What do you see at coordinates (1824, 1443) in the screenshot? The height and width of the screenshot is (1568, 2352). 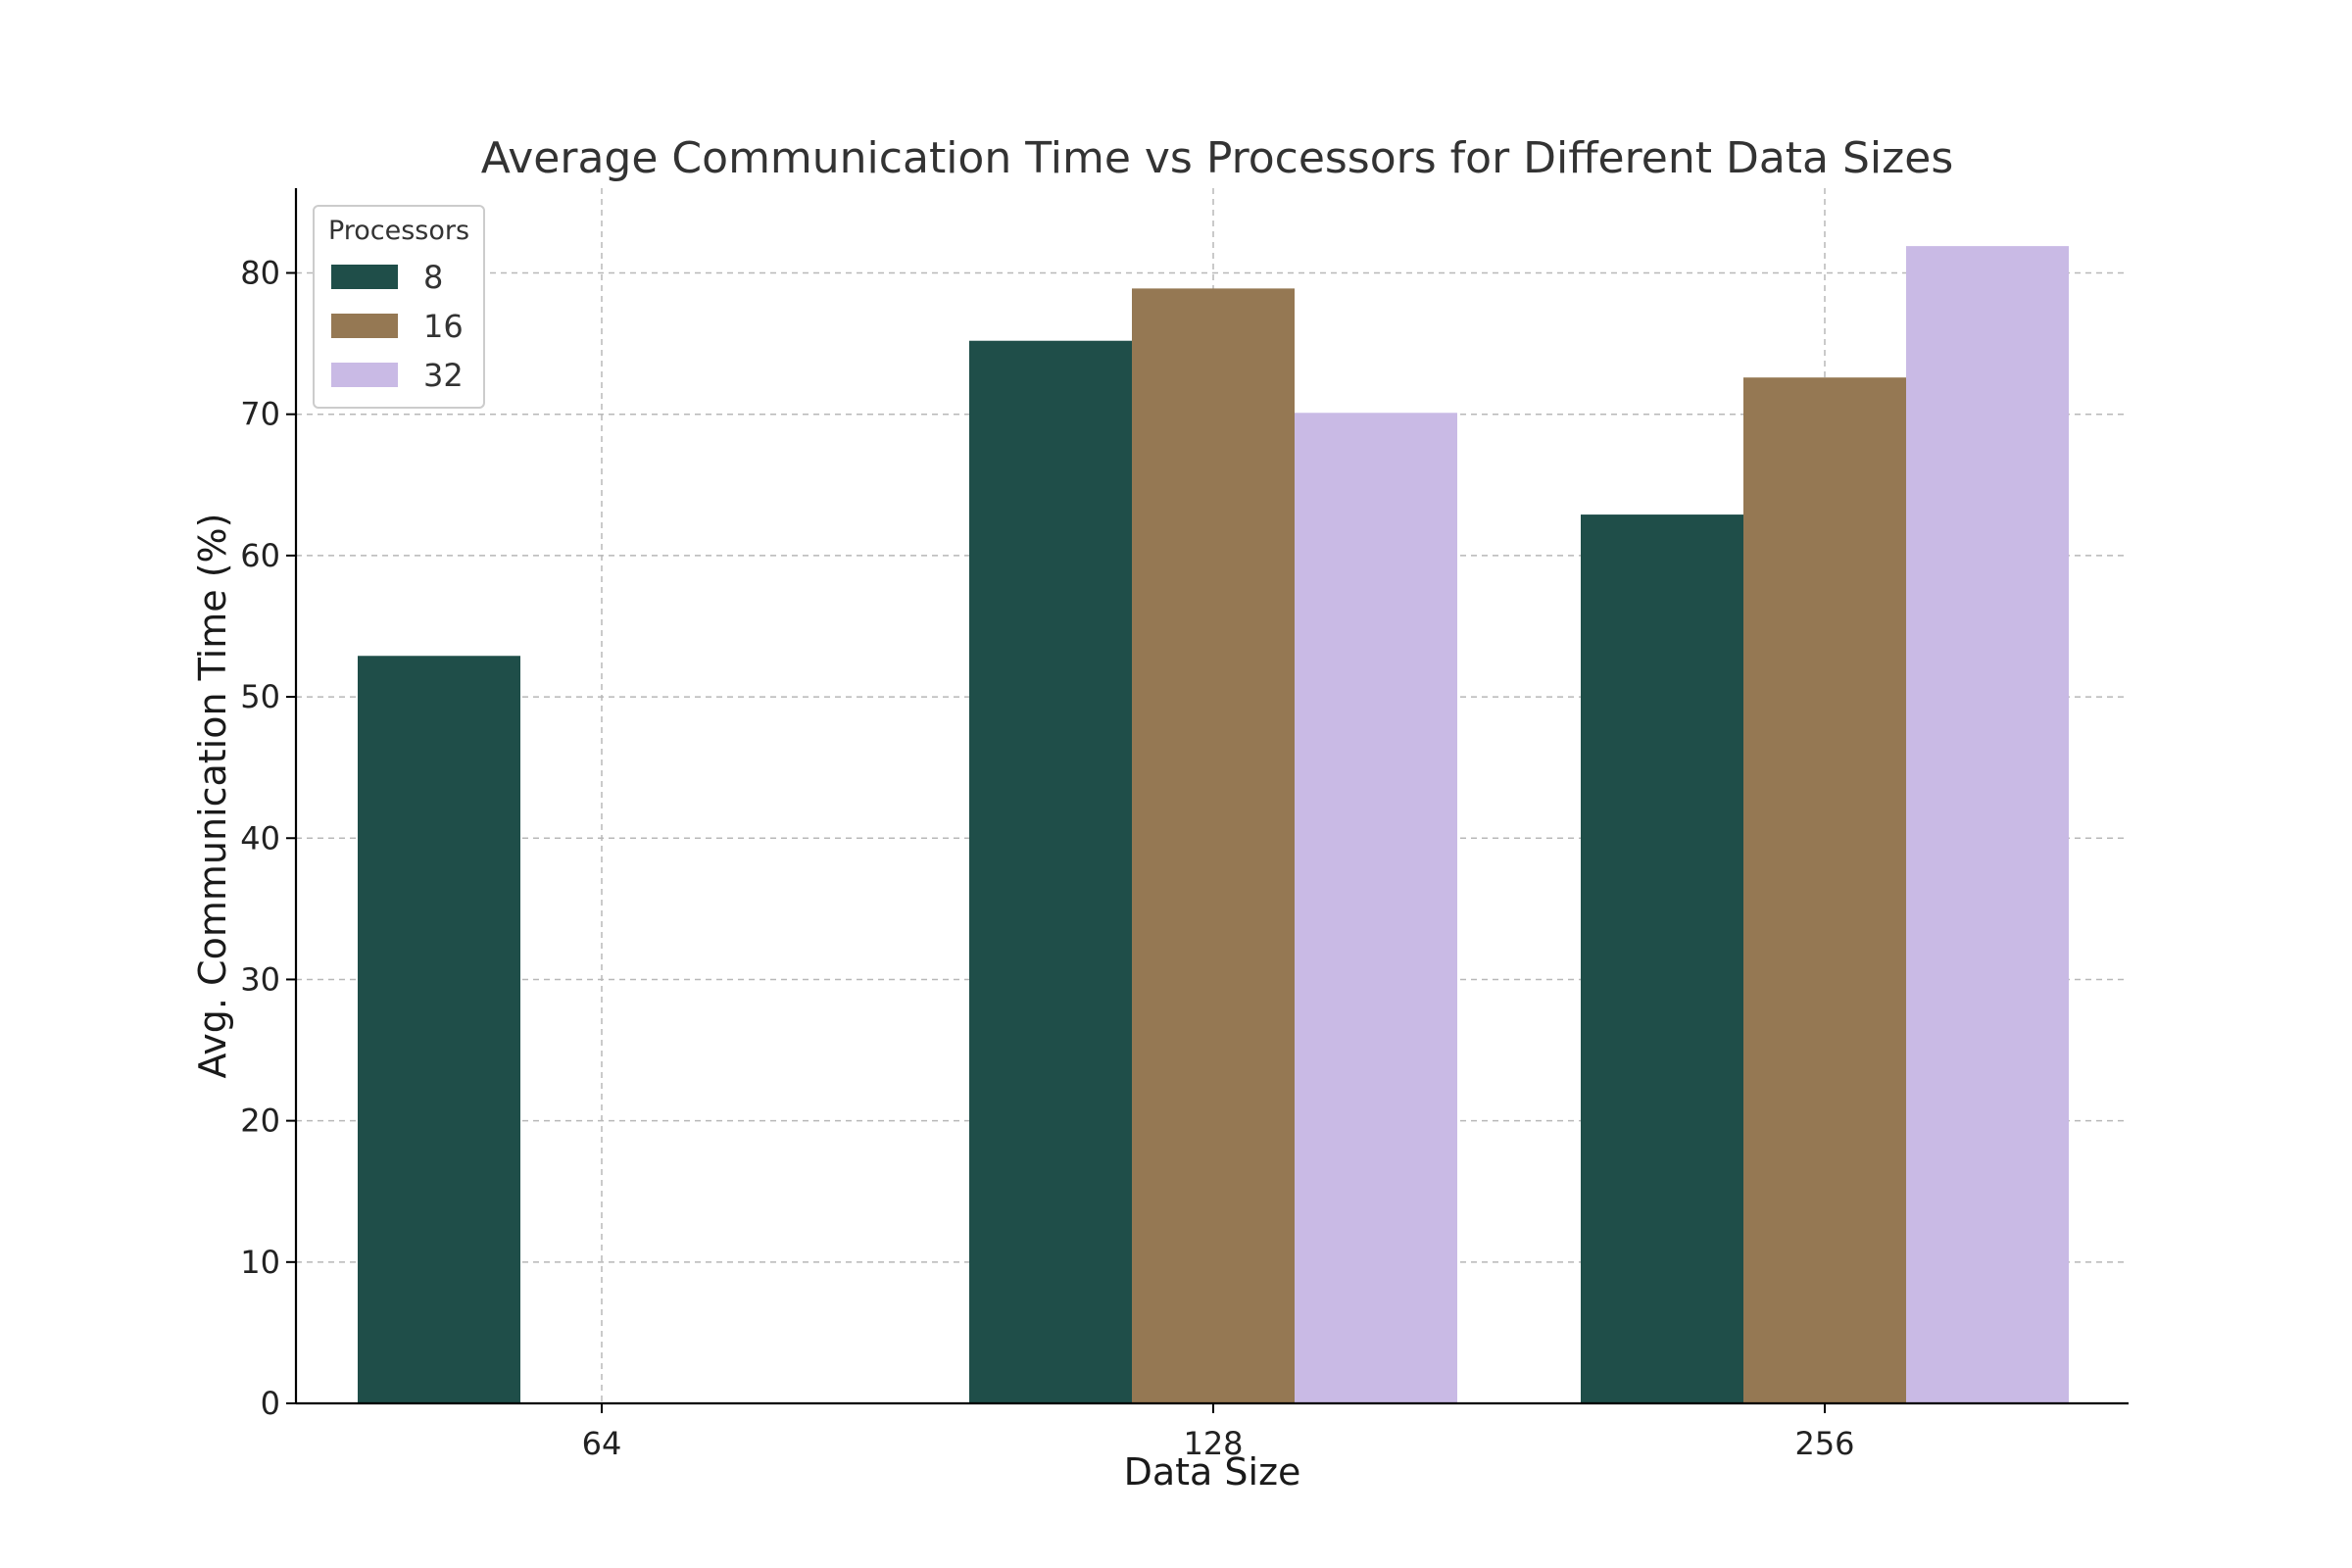 I see `x-tick-label: 256` at bounding box center [1824, 1443].